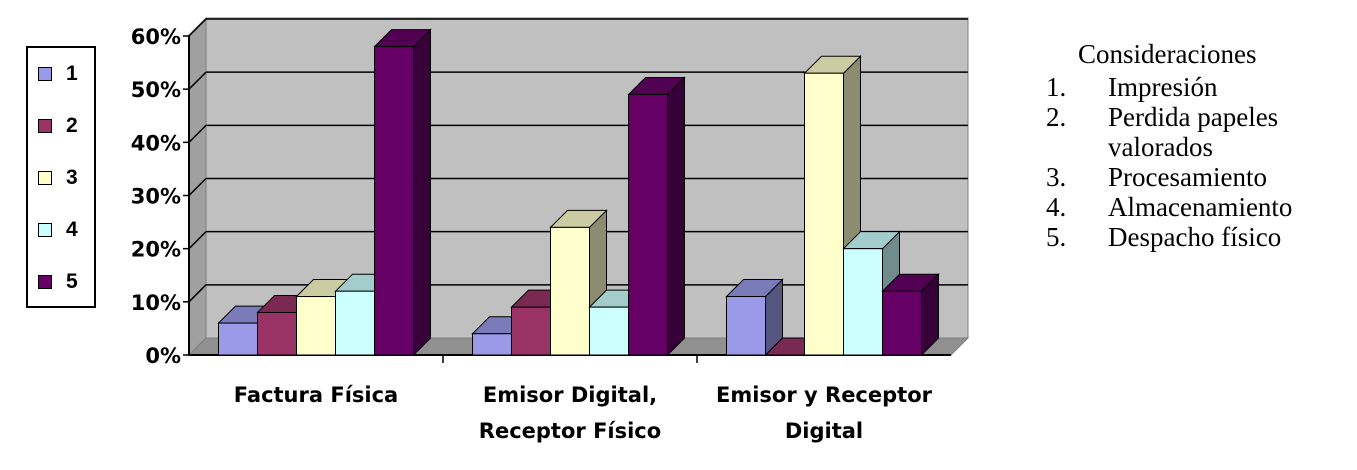 This screenshot has width=1357, height=470. Describe the element at coordinates (570, 395) in the screenshot. I see `x-category-label: Emisor Digital,` at that location.